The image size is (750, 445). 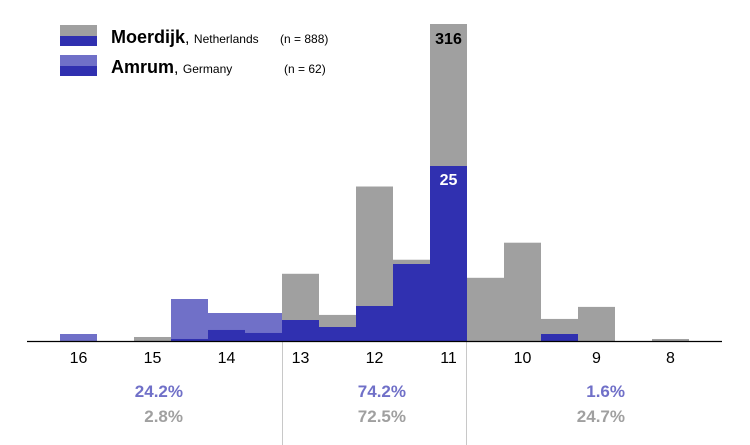 I want to click on legend-moerdijk-name: Moerdijk, so click(x=148, y=37).